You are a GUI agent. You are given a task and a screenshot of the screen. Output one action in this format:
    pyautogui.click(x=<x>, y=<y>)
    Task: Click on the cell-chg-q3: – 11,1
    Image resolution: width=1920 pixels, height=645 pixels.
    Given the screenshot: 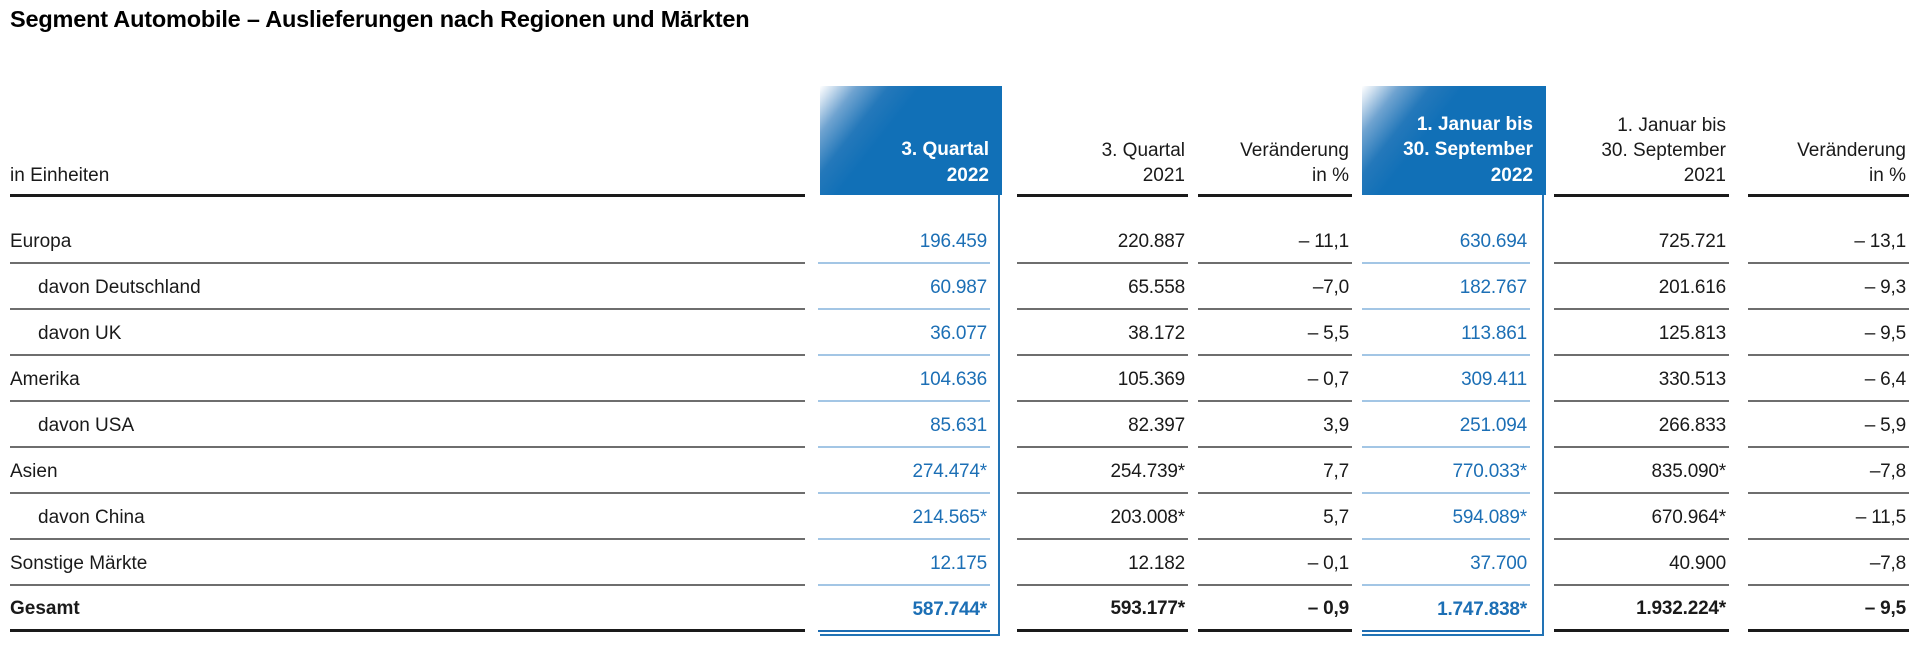 What is the action you would take?
    pyautogui.click(x=1275, y=232)
    